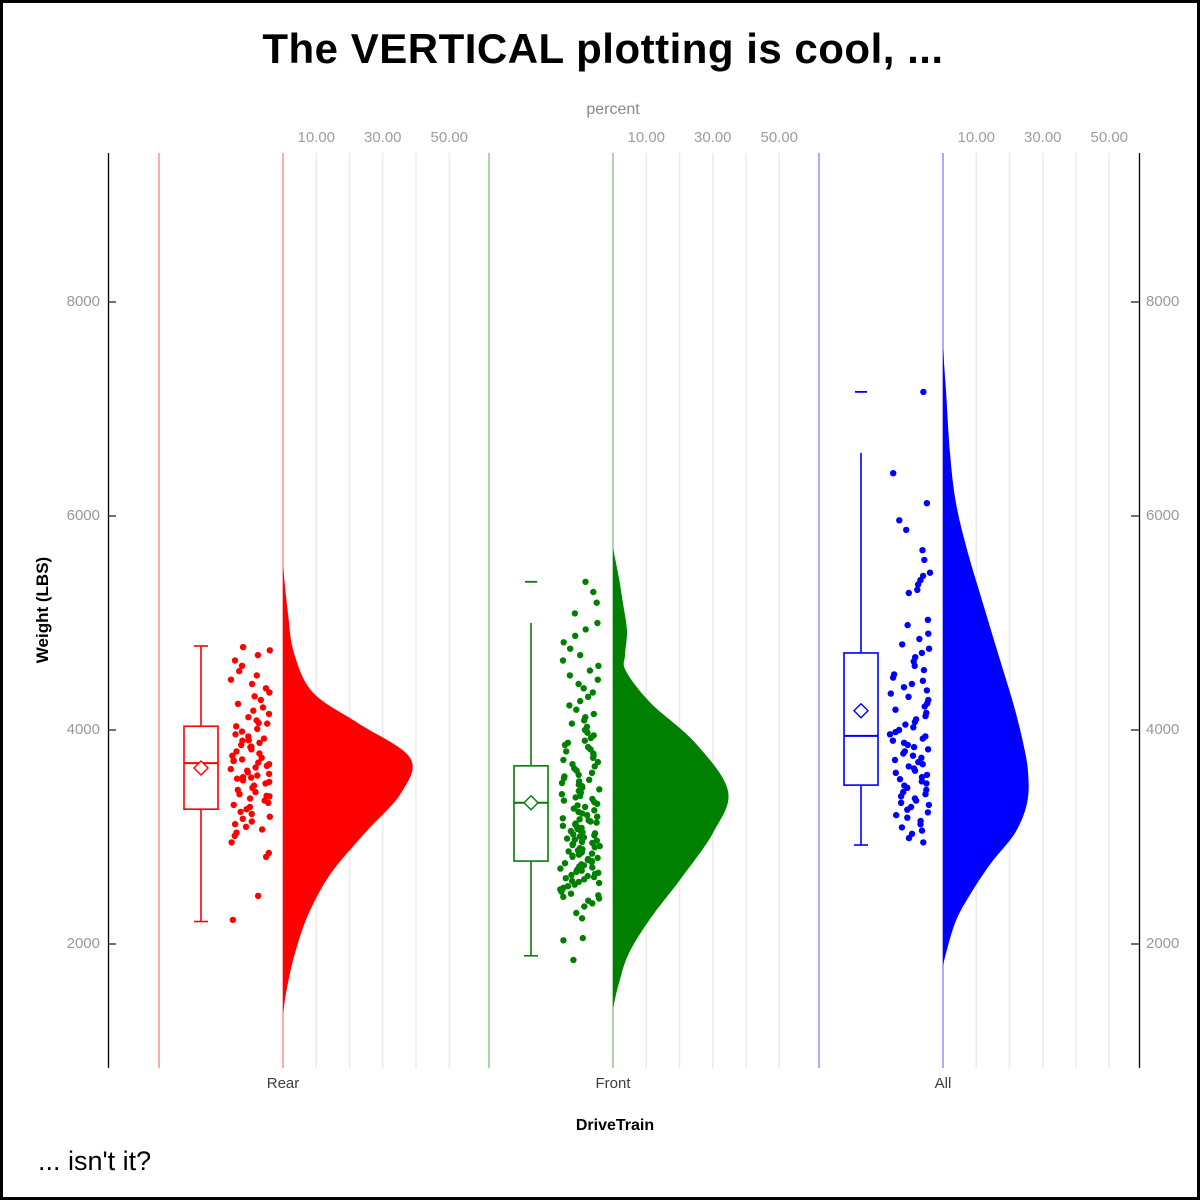  What do you see at coordinates (348, 789) in the screenshot?
I see `violin-rear` at bounding box center [348, 789].